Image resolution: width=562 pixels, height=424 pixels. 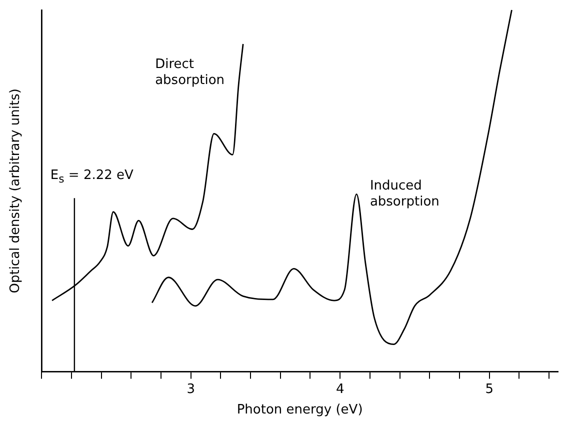 What do you see at coordinates (405, 194) in the screenshot?
I see `series-label: Induced absorption` at bounding box center [405, 194].